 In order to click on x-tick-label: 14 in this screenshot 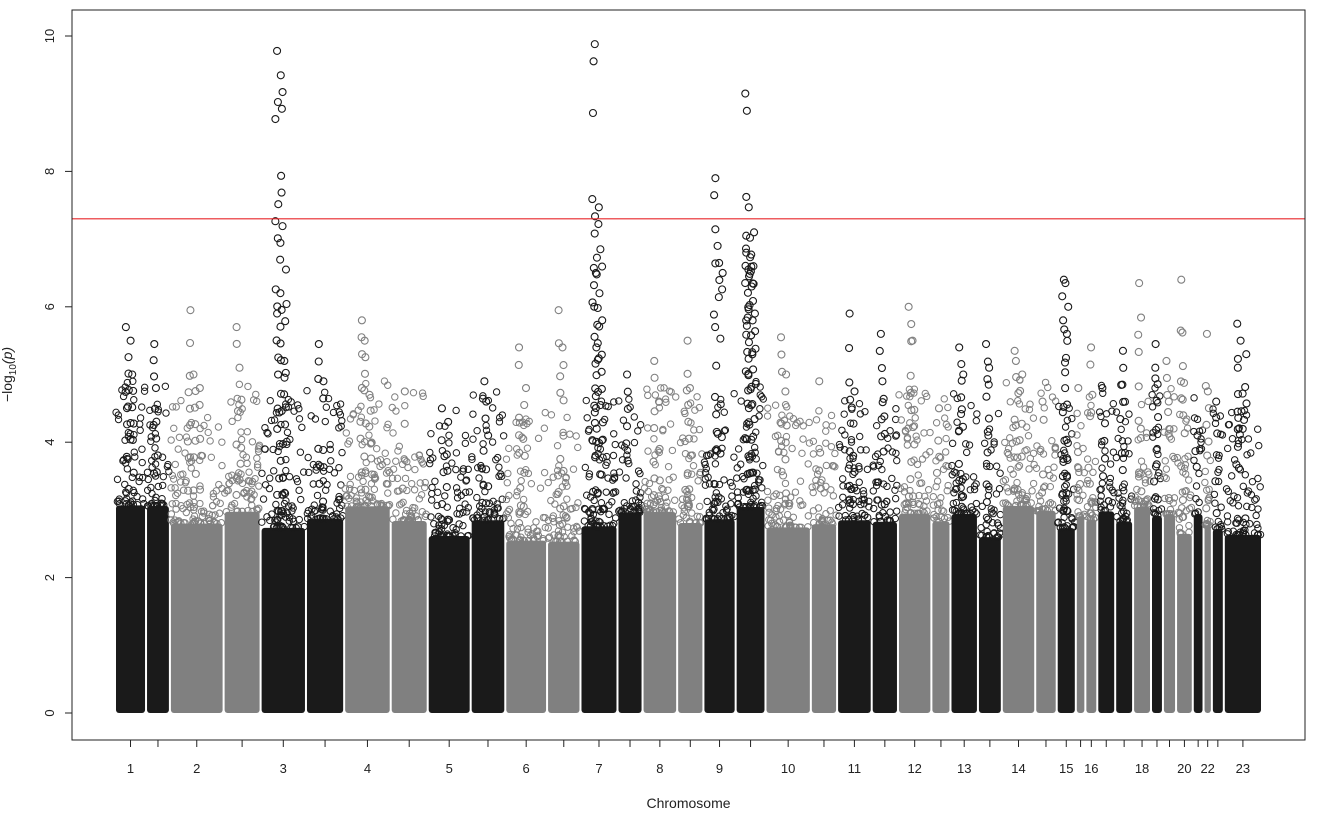, I will do `click(1018, 768)`.